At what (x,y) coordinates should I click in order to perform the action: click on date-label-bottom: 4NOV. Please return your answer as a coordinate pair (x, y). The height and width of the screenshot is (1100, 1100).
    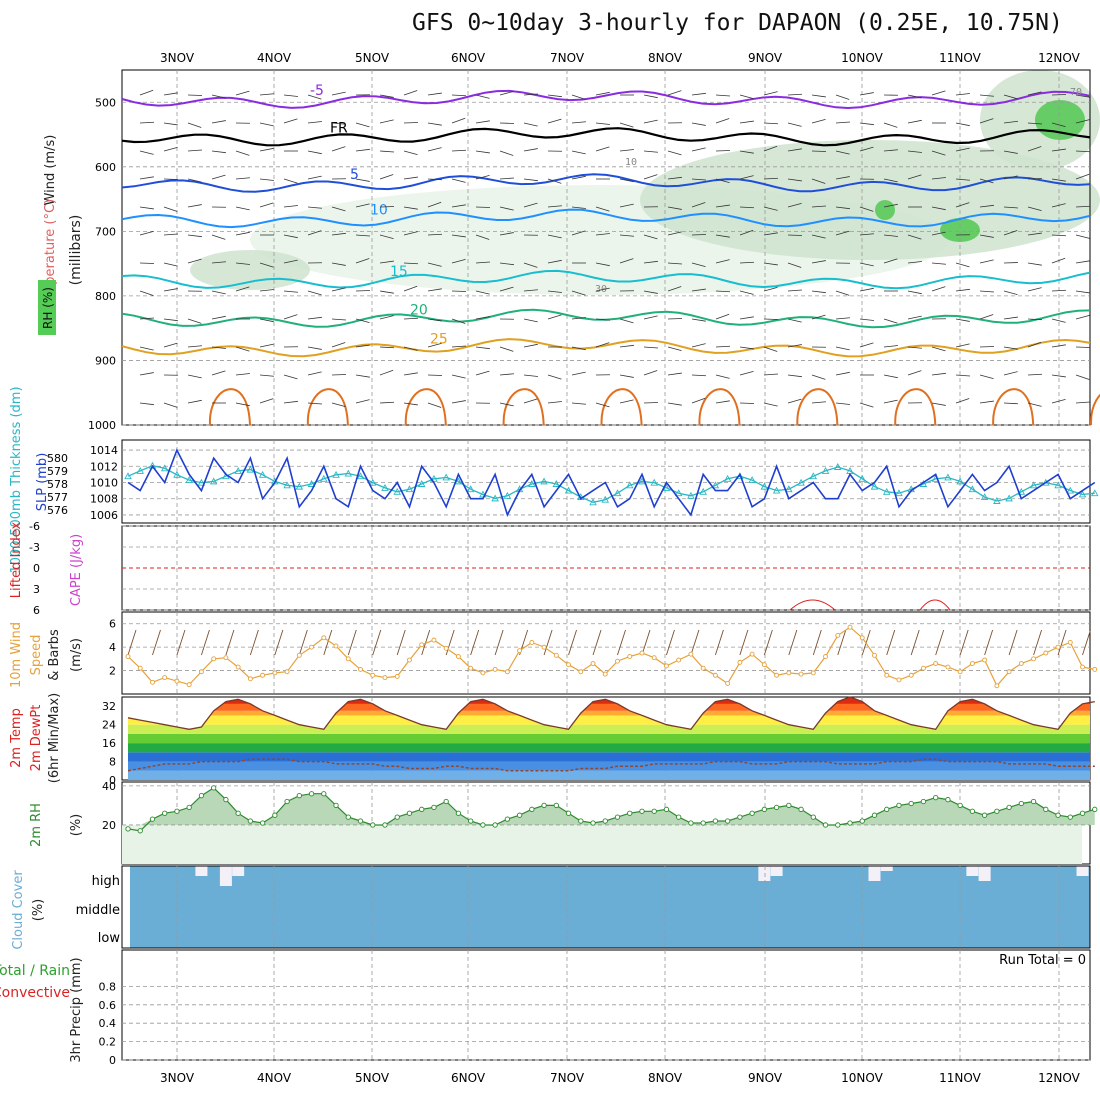
    Looking at the image, I should click on (274, 1078).